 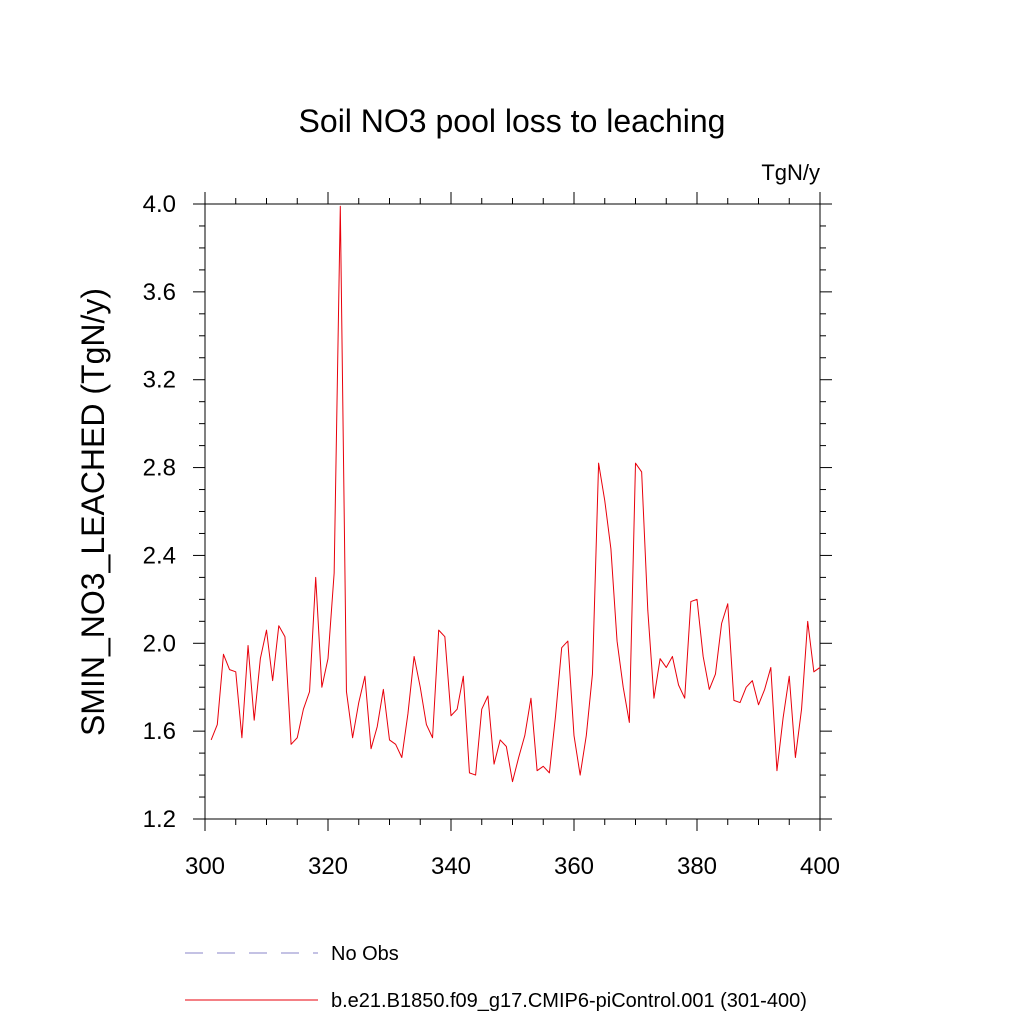 I want to click on x-tick-label: 340, so click(x=451, y=866).